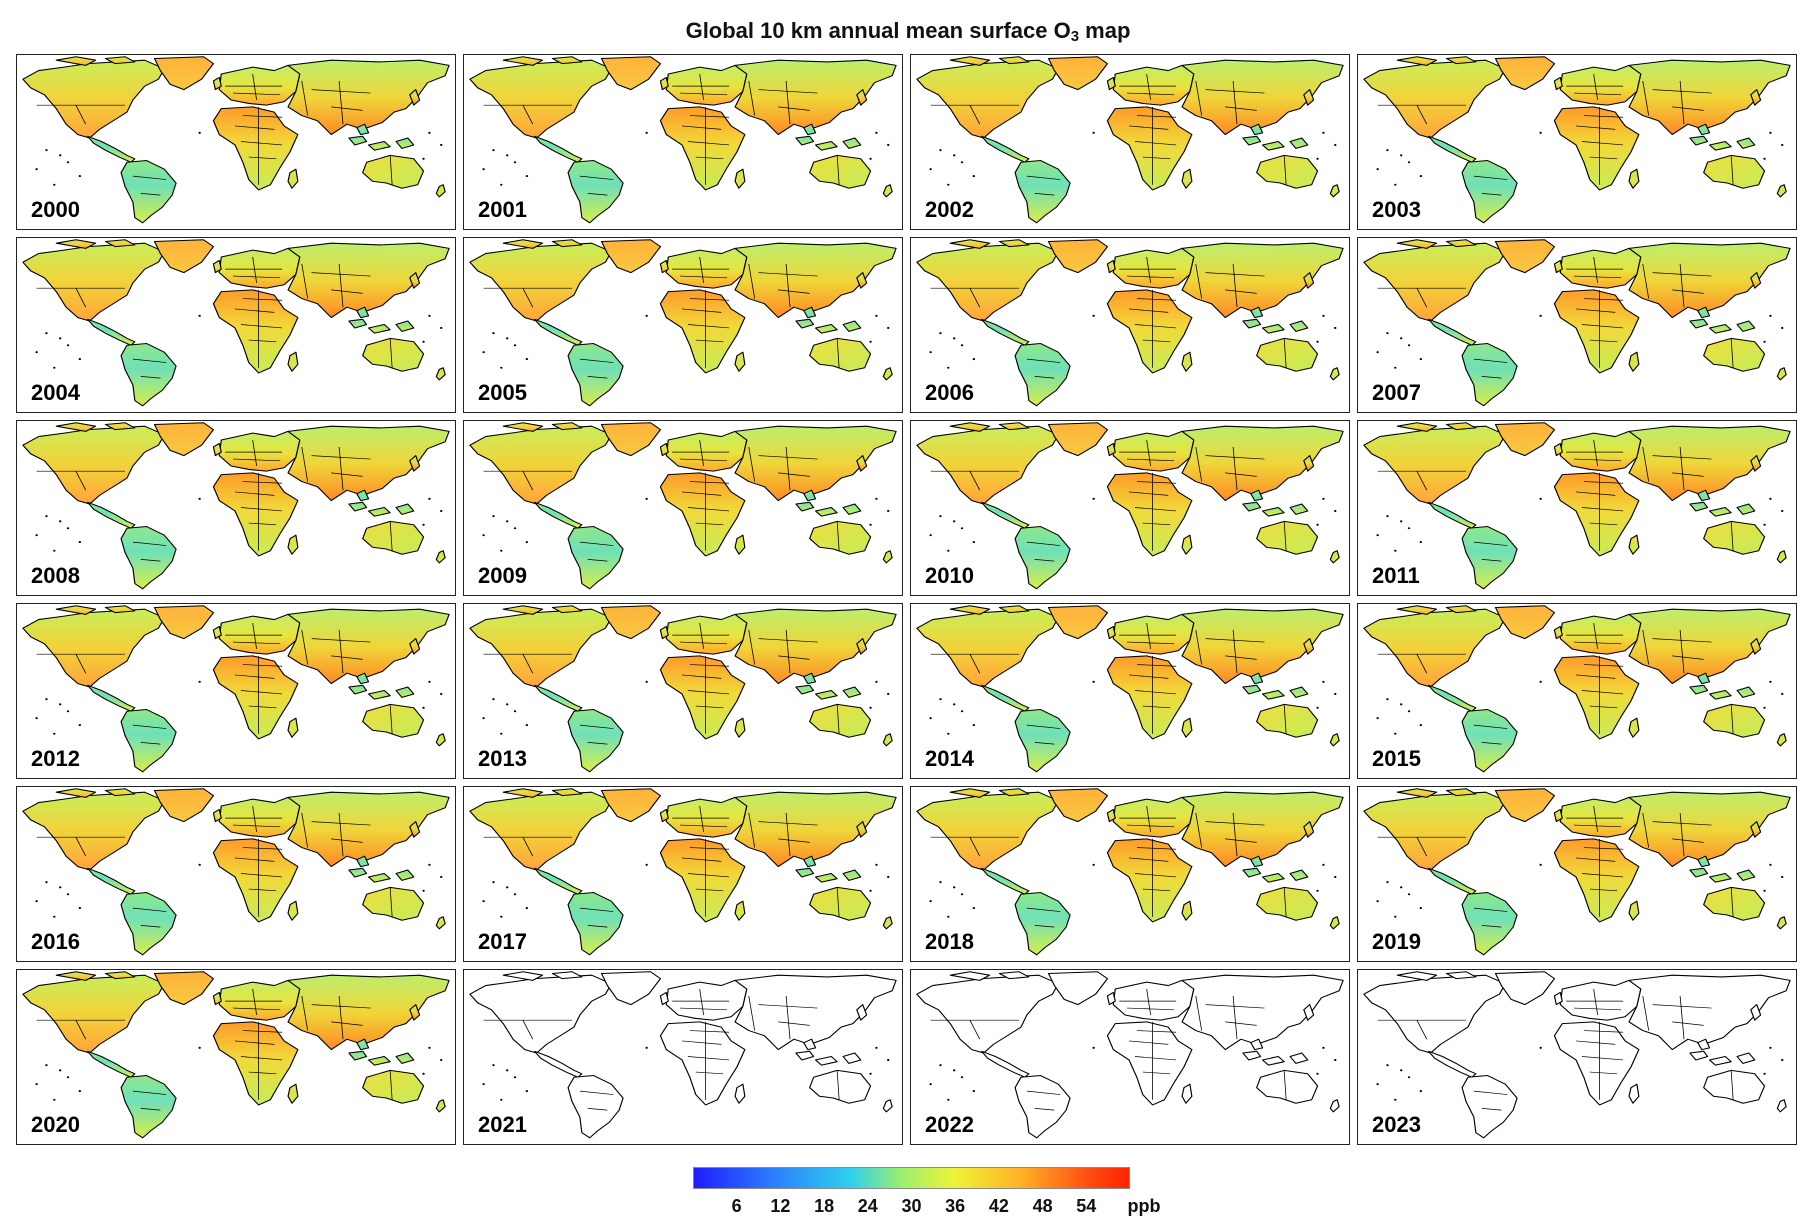 This screenshot has height=1232, width=1816. What do you see at coordinates (236, 508) in the screenshot?
I see `map-panel-2008: 2008` at bounding box center [236, 508].